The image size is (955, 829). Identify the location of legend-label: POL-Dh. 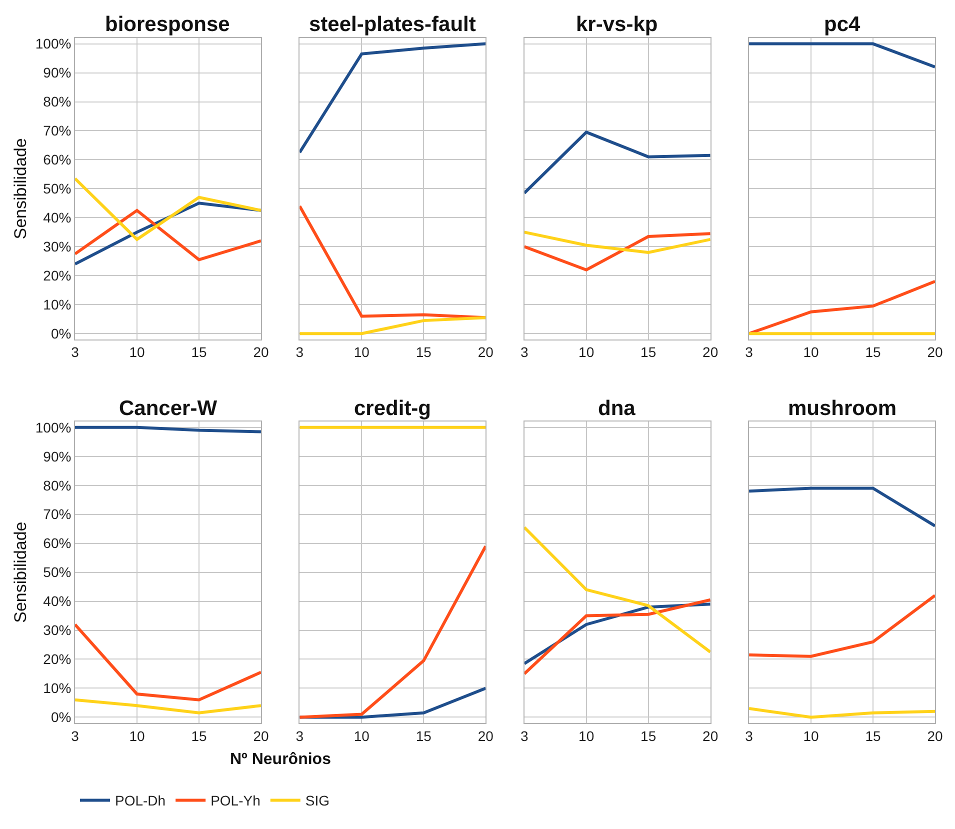
(140, 800).